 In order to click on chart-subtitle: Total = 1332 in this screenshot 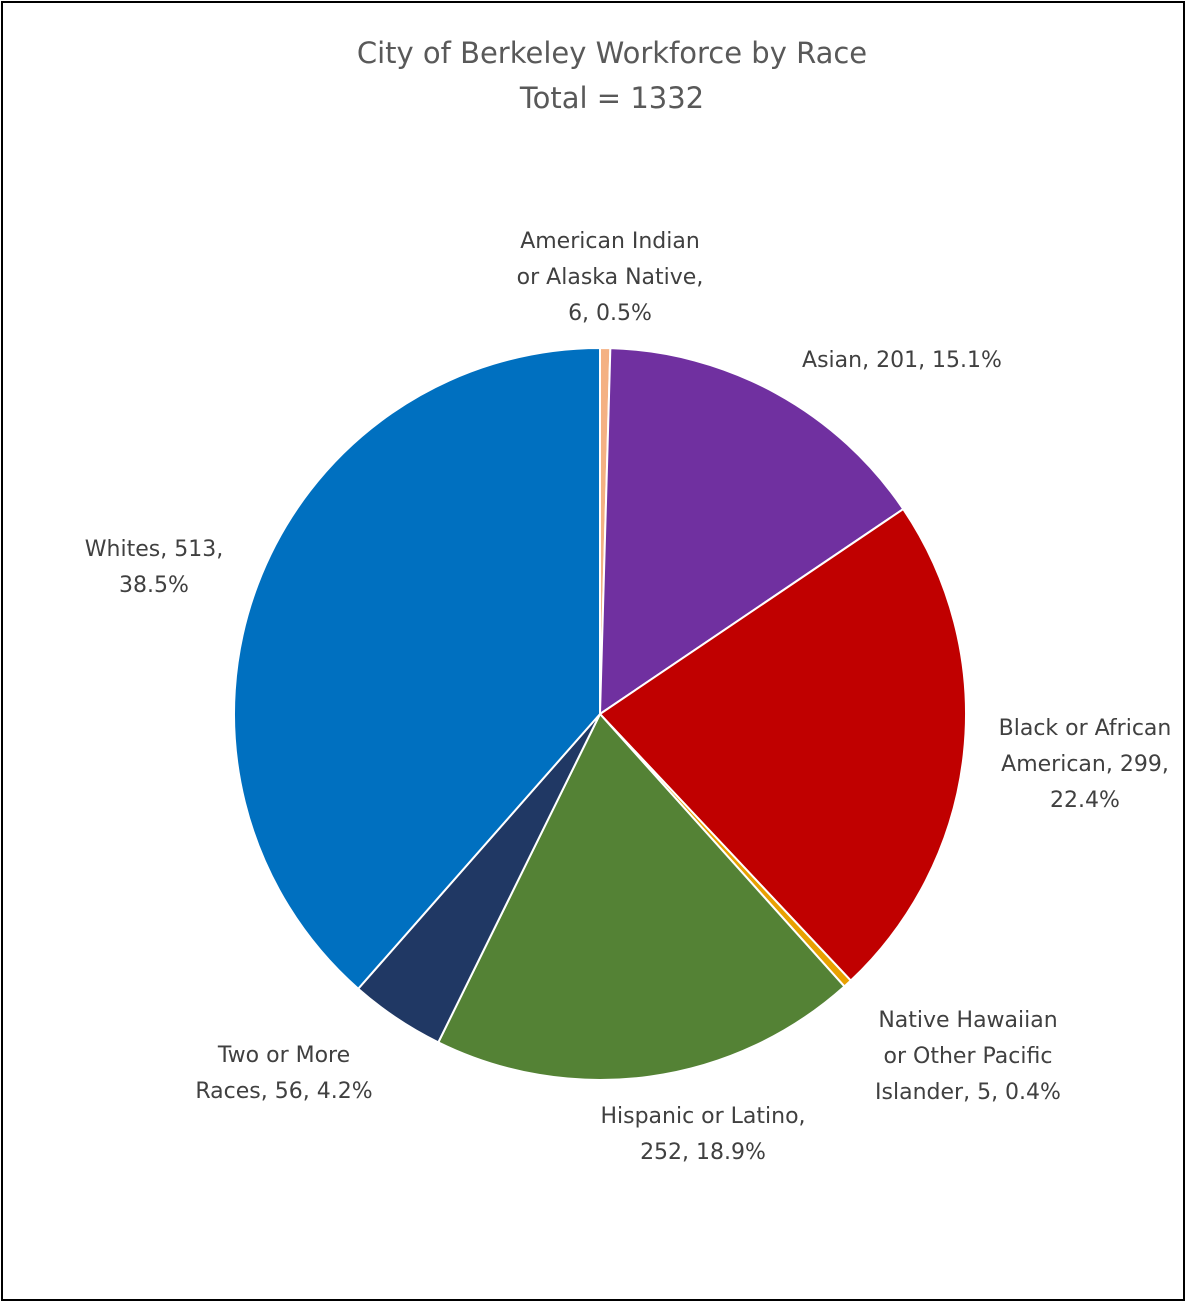, I will do `click(611, 98)`.